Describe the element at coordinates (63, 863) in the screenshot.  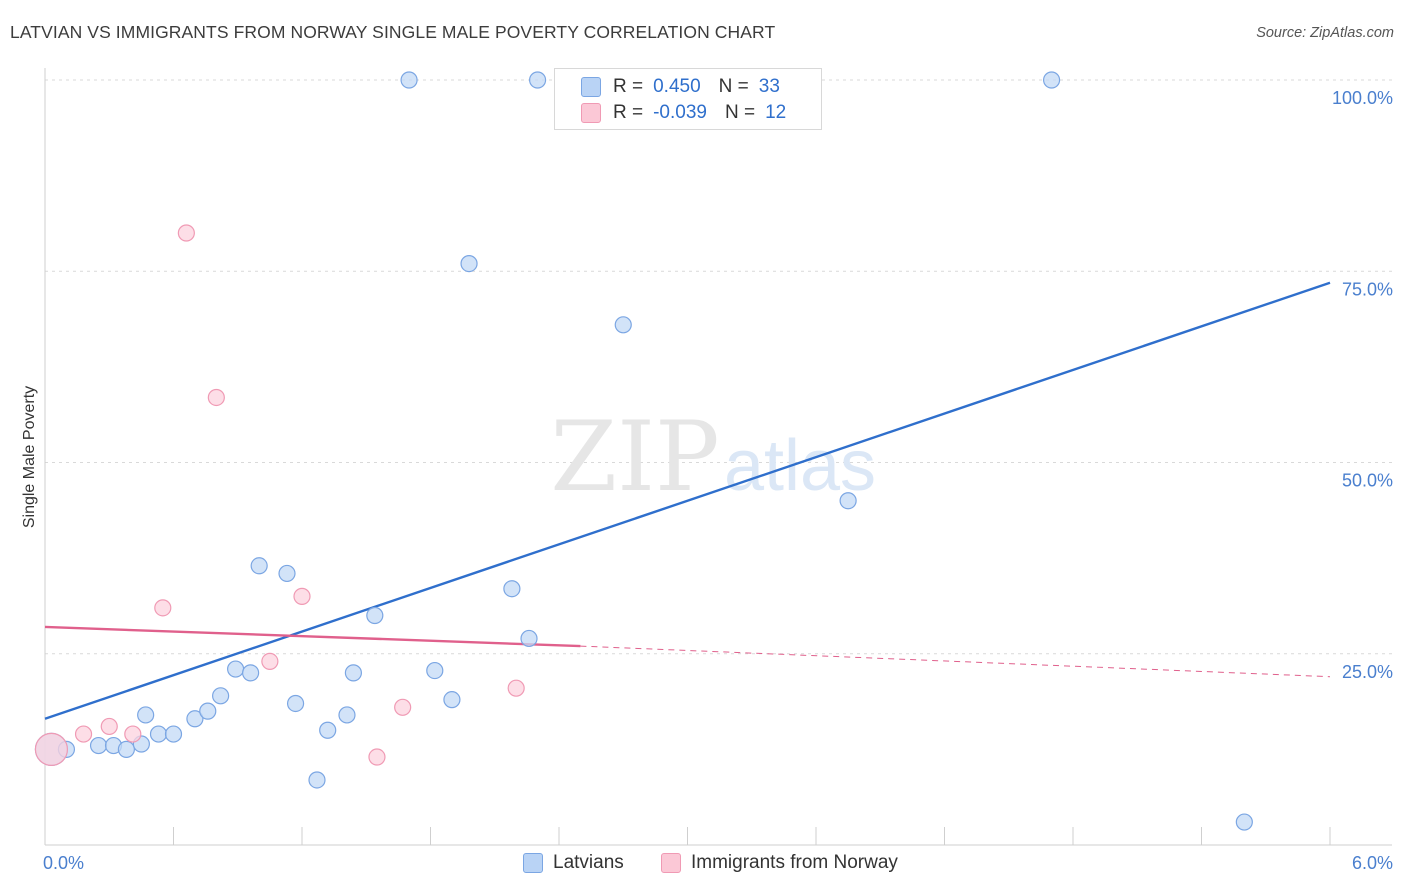
I see `x-tick-label: 0.0%` at that location.